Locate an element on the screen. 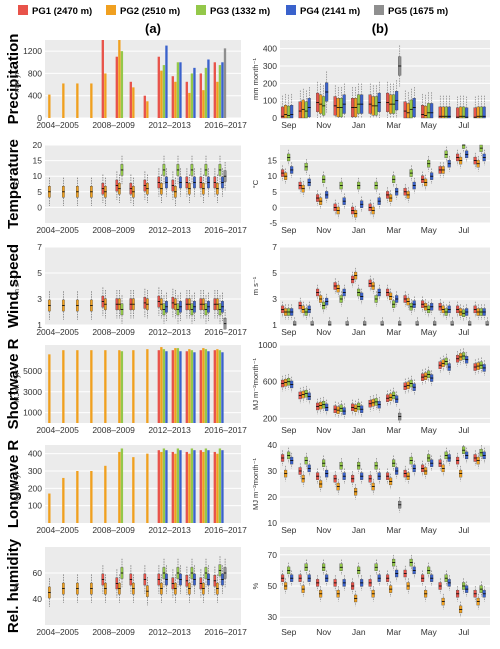 The width and height of the screenshot is (500, 649). y-tick-label: 1000 is located at coordinates (32, 413).